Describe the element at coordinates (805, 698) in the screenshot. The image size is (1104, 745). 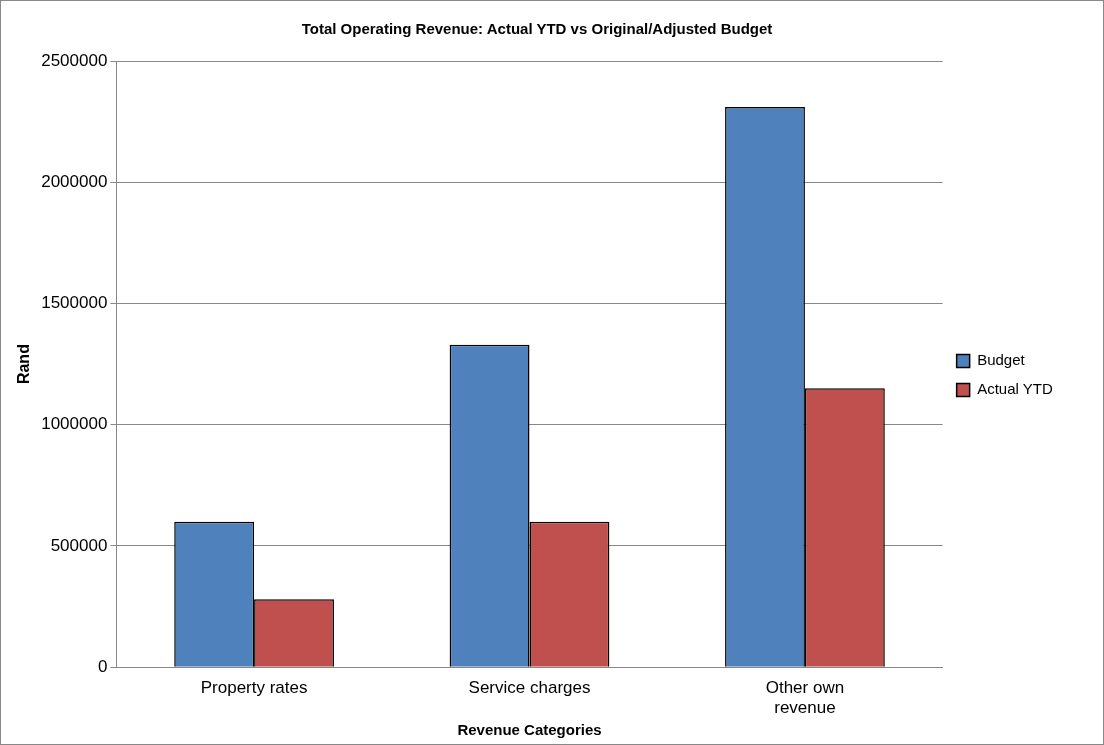
I see `x-tick-label: Other own revenue` at that location.